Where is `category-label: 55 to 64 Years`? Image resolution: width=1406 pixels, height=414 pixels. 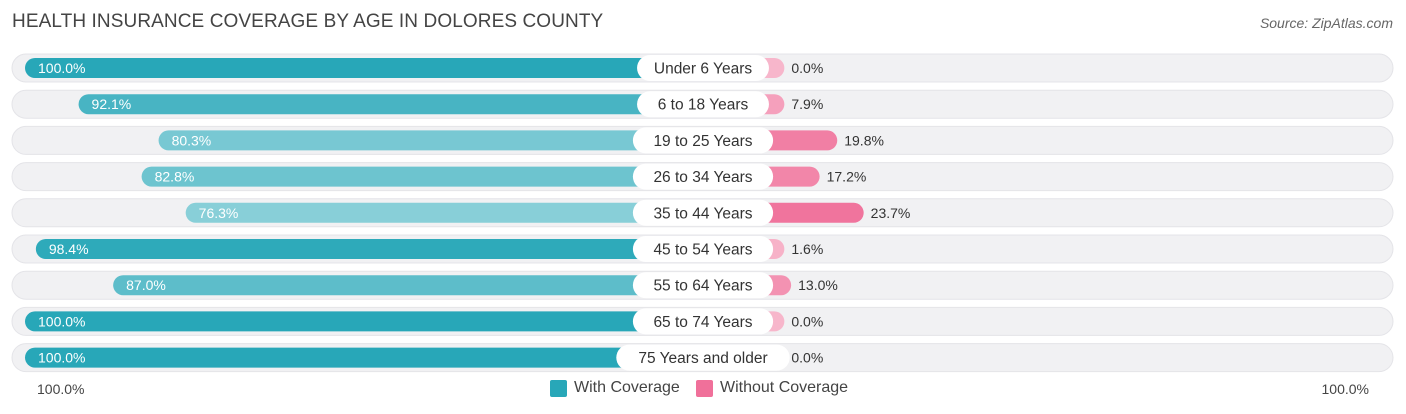 category-label: 55 to 64 Years is located at coordinates (702, 286).